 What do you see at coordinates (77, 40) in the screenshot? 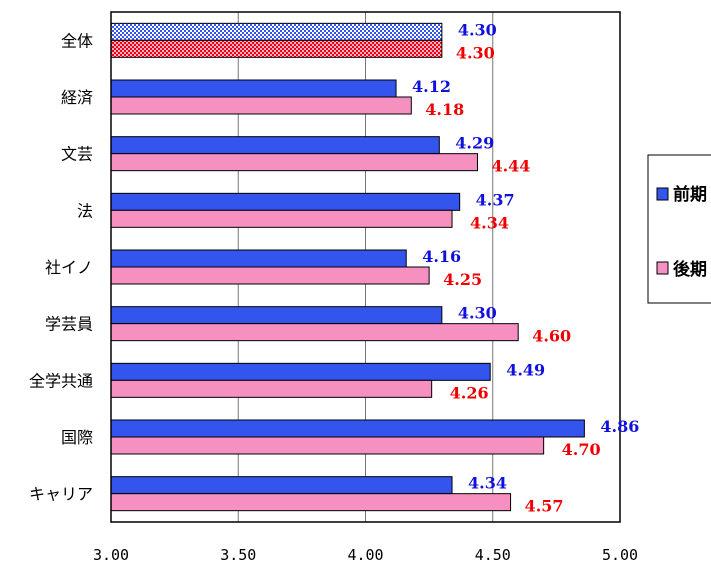
I see `category-label: 全体` at bounding box center [77, 40].